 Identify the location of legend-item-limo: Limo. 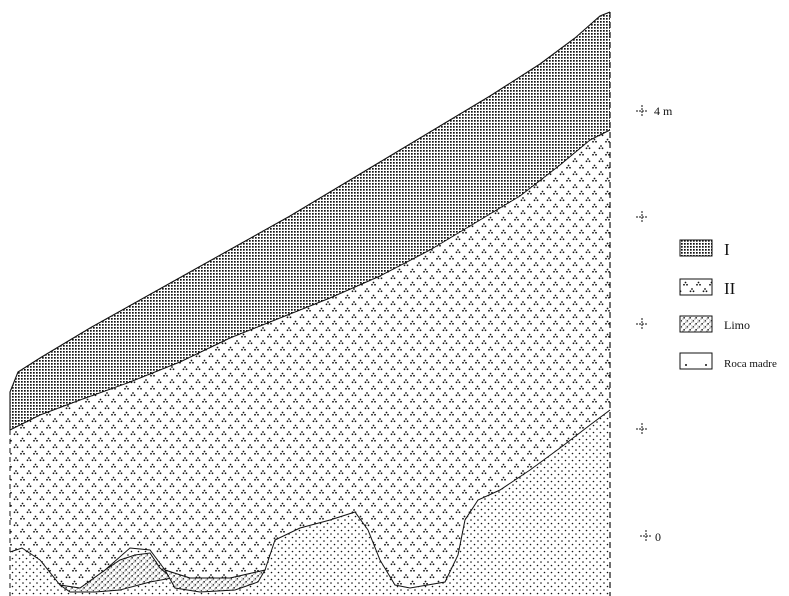
(714, 324).